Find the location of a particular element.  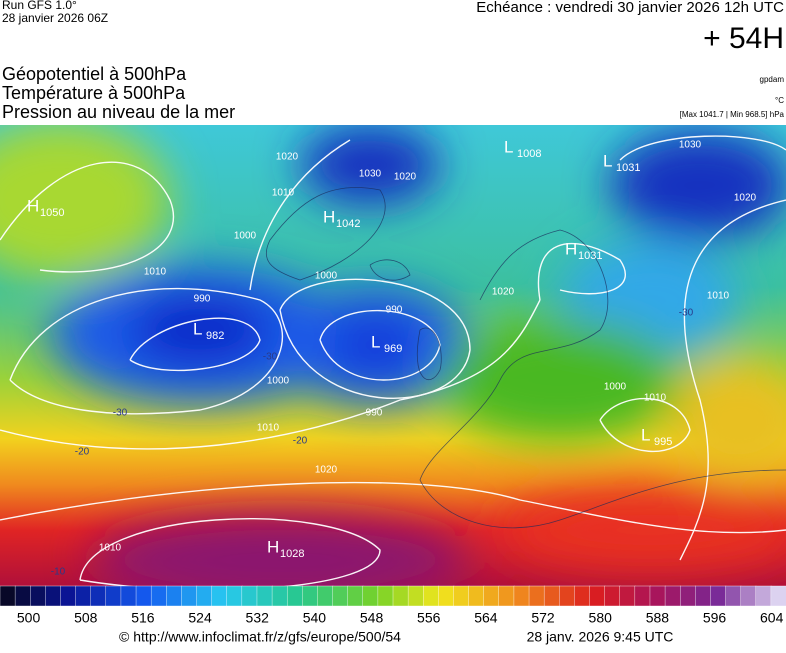

colorbar-tick-label: 604 is located at coordinates (772, 618).